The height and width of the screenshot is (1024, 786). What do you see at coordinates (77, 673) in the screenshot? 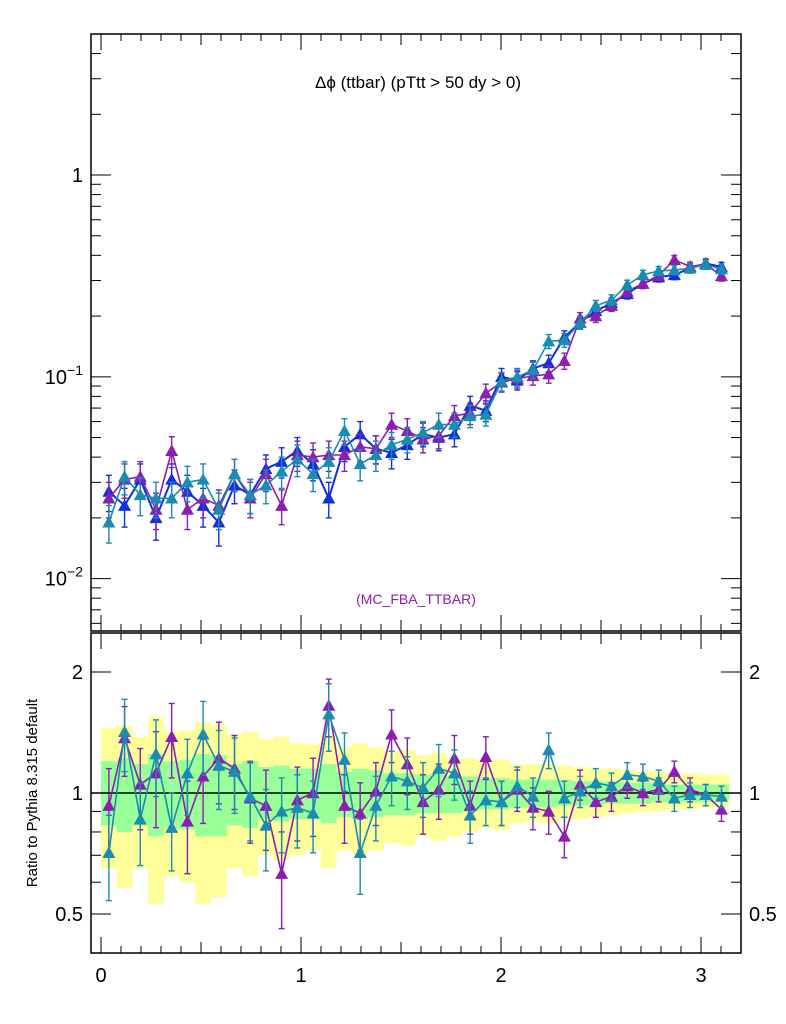
I see `ratio-y-tick-label: 2` at bounding box center [77, 673].